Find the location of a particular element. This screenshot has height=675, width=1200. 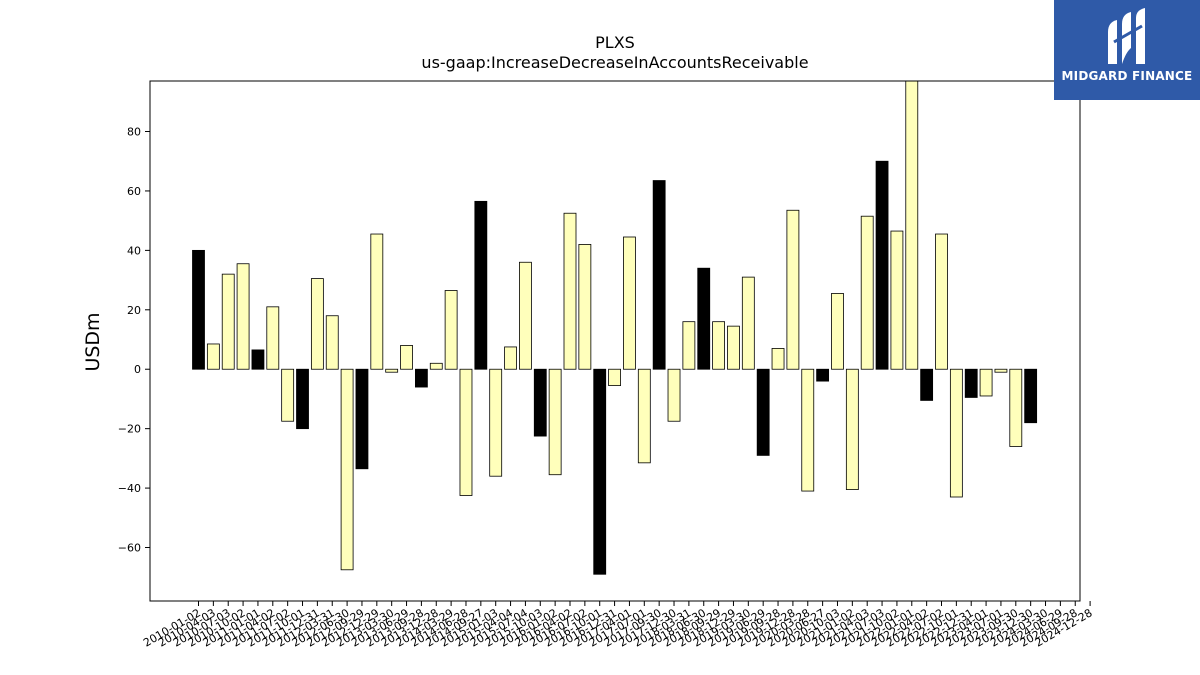

y-tick-label: 80 is located at coordinates (134, 132).